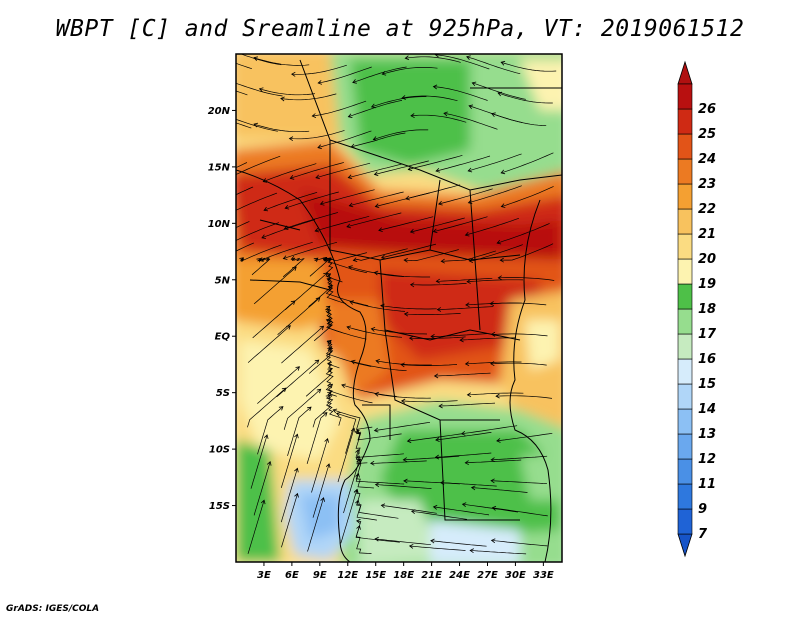  Describe the element at coordinates (707, 109) in the screenshot. I see `colorbar-label: 26` at that location.